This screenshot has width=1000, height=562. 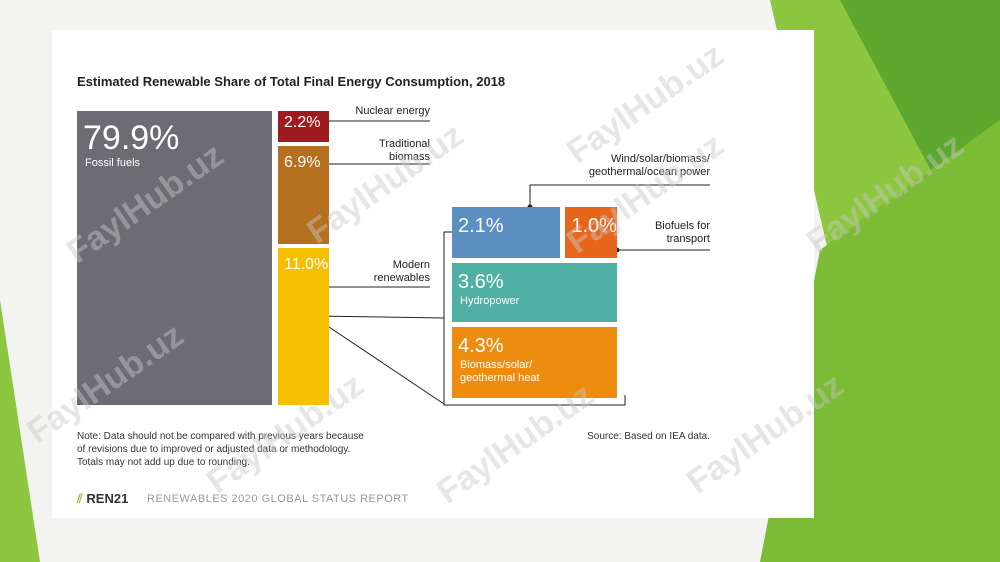 What do you see at coordinates (481, 346) in the screenshot?
I see `value-label: 4.3%` at bounding box center [481, 346].